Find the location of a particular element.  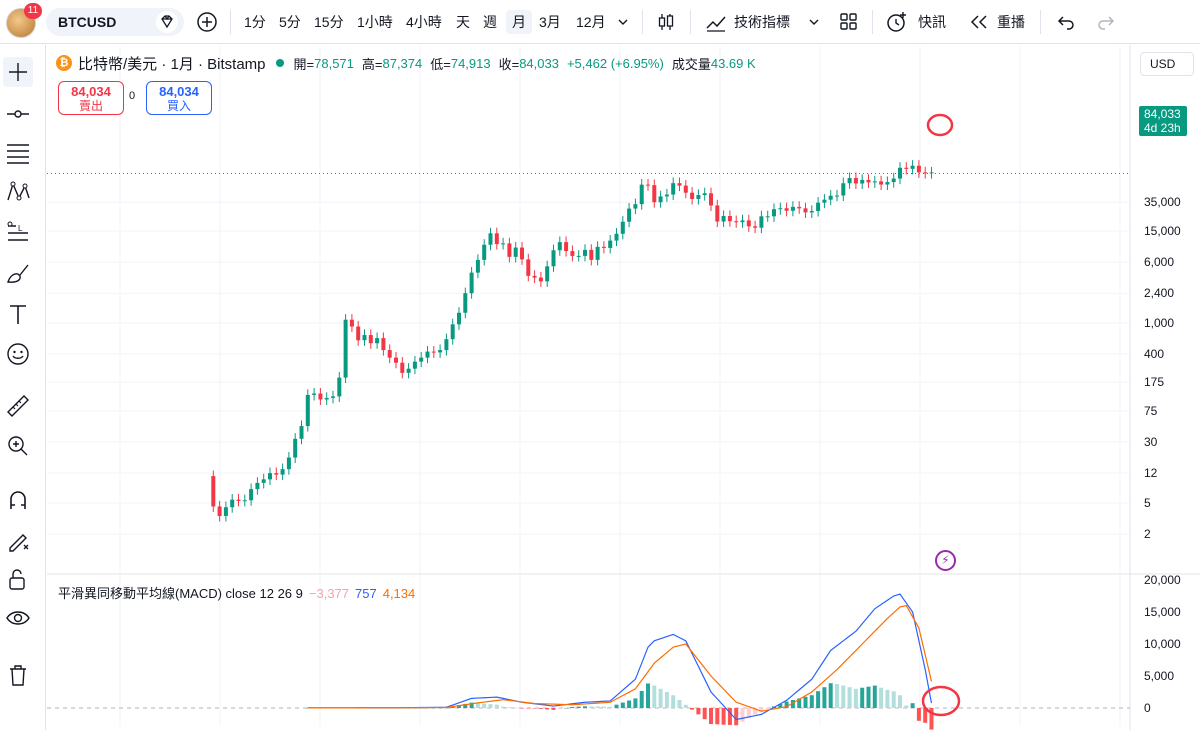

macd-line-value: 757 is located at coordinates (366, 593).